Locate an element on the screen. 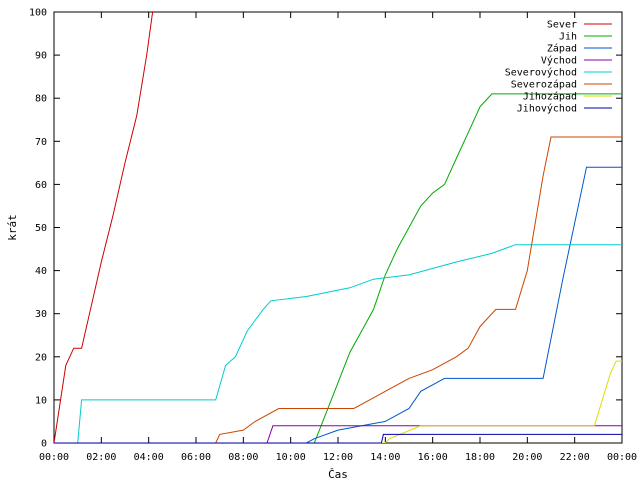 The height and width of the screenshot is (480, 640). y-tick-label: 0 is located at coordinates (44, 444).